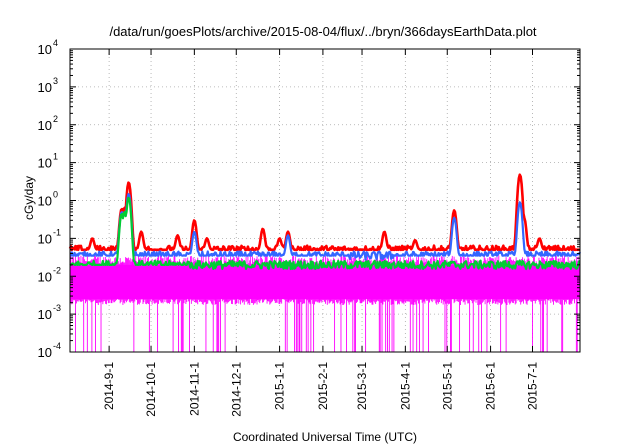  What do you see at coordinates (109, 386) in the screenshot?
I see `x-tick-label: 2014-9-1` at bounding box center [109, 386].